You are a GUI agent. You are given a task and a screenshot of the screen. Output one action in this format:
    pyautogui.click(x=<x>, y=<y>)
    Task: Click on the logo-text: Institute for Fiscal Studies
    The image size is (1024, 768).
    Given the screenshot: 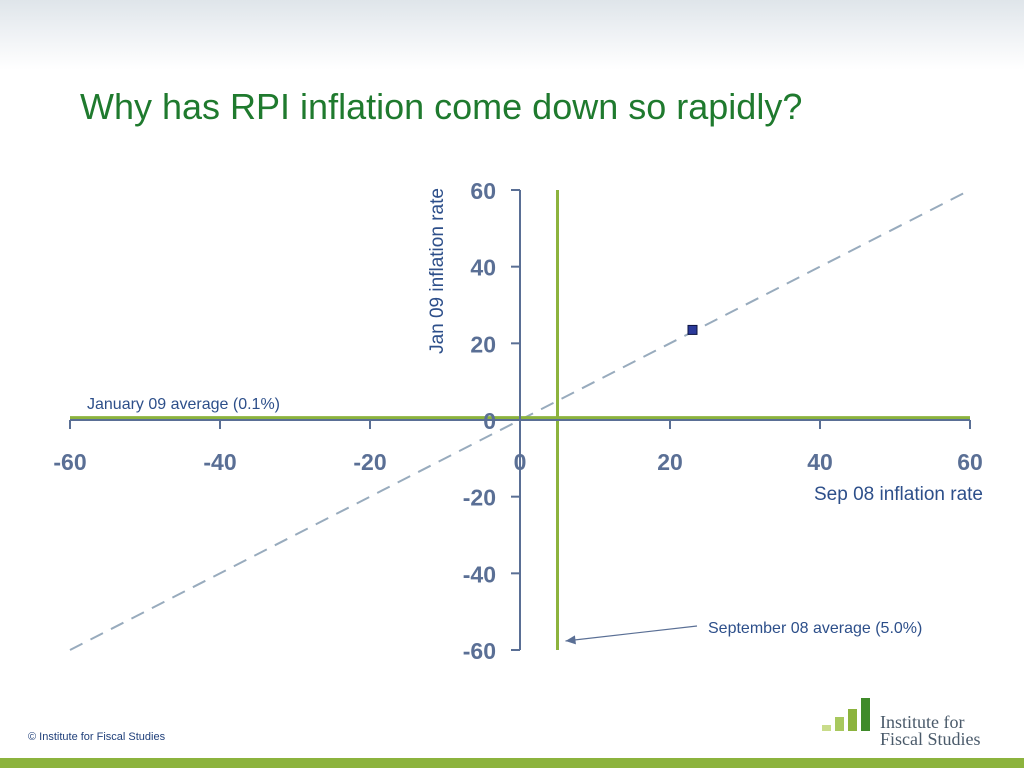 What is the action you would take?
    pyautogui.click(x=930, y=730)
    